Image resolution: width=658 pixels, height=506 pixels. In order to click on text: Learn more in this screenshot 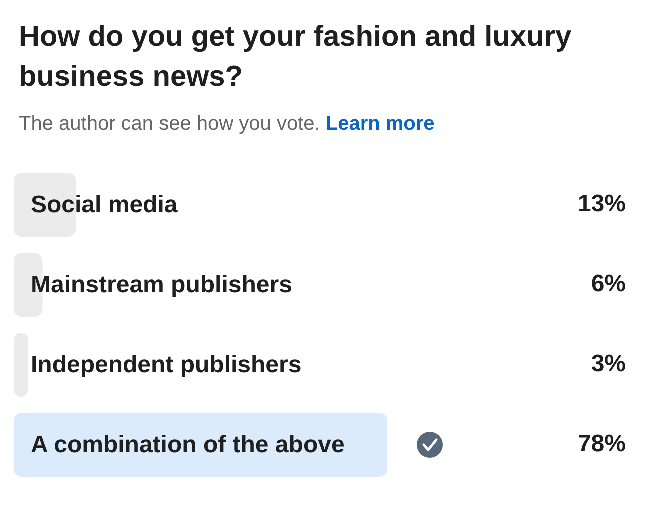, I will do `click(380, 124)`.